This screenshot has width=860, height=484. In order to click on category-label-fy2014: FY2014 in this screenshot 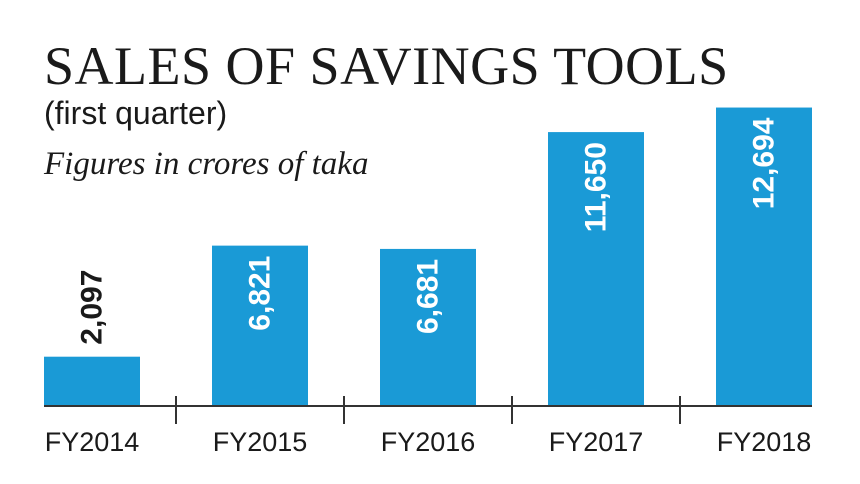, I will do `click(92, 442)`.